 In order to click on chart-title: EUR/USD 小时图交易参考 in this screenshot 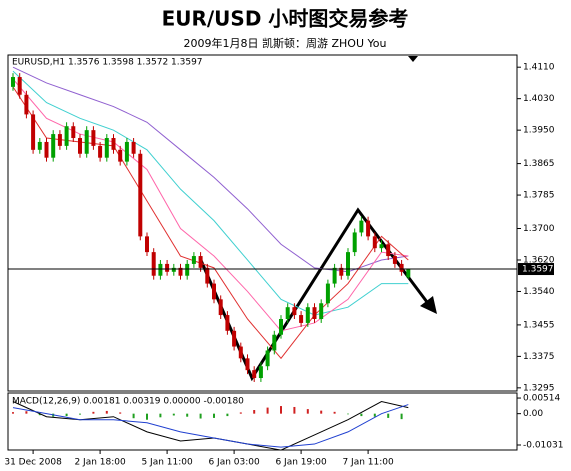, I will do `click(285, 19)`.